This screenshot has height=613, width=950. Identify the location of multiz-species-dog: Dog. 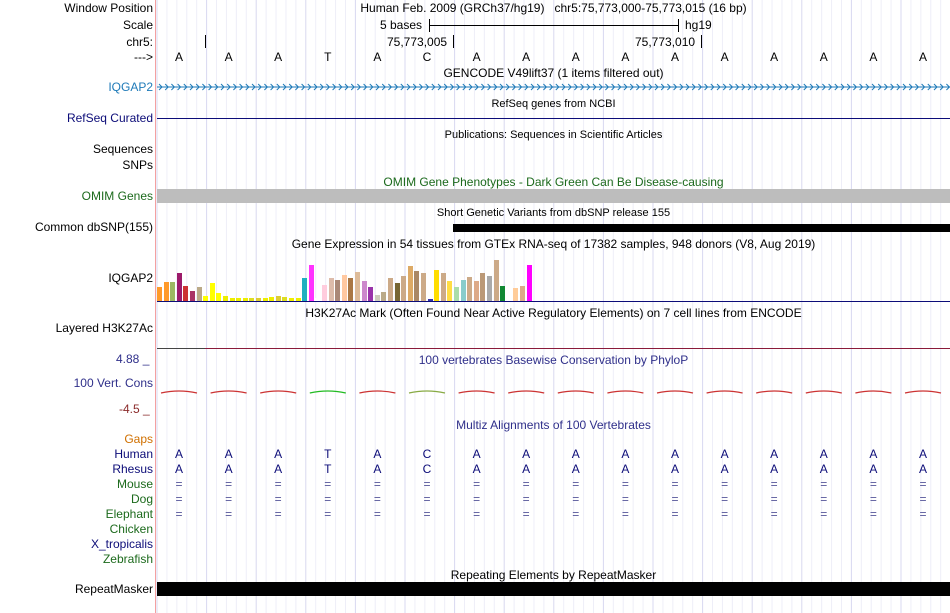
(141, 499).